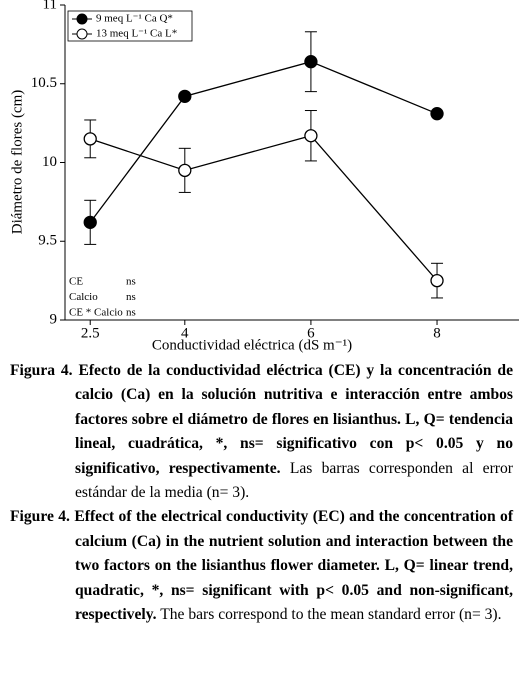 The width and height of the screenshot is (521, 688). I want to click on x-tick-label: 8, so click(437, 333).